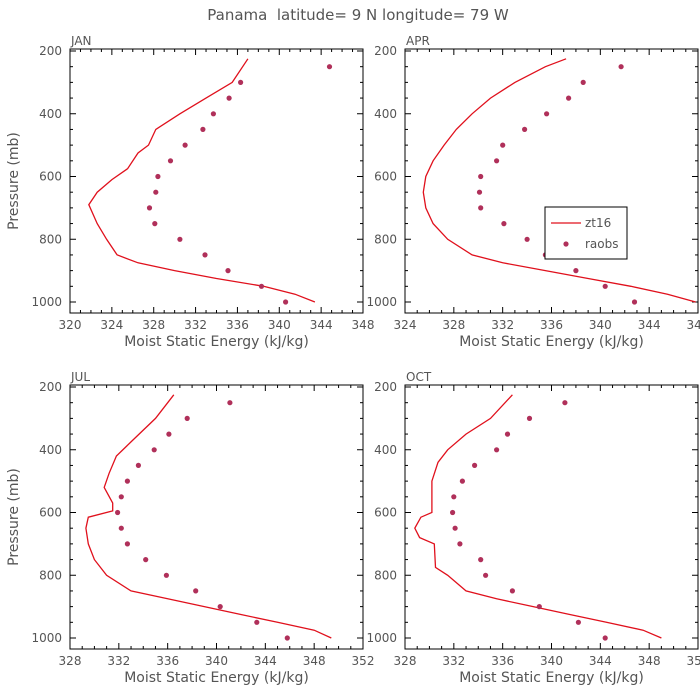 The width and height of the screenshot is (700, 700). What do you see at coordinates (50, 177) in the screenshot?
I see `y-tick-label: 600` at bounding box center [50, 177].